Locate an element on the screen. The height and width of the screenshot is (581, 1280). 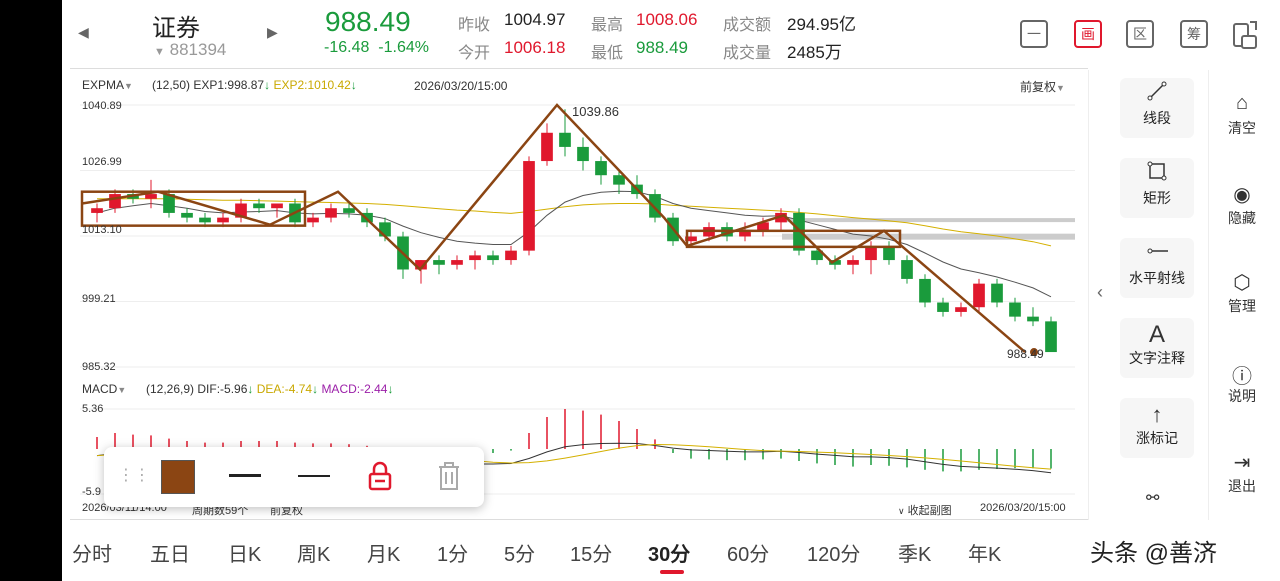
change-pct: -1.64% is located at coordinates (403, 47).